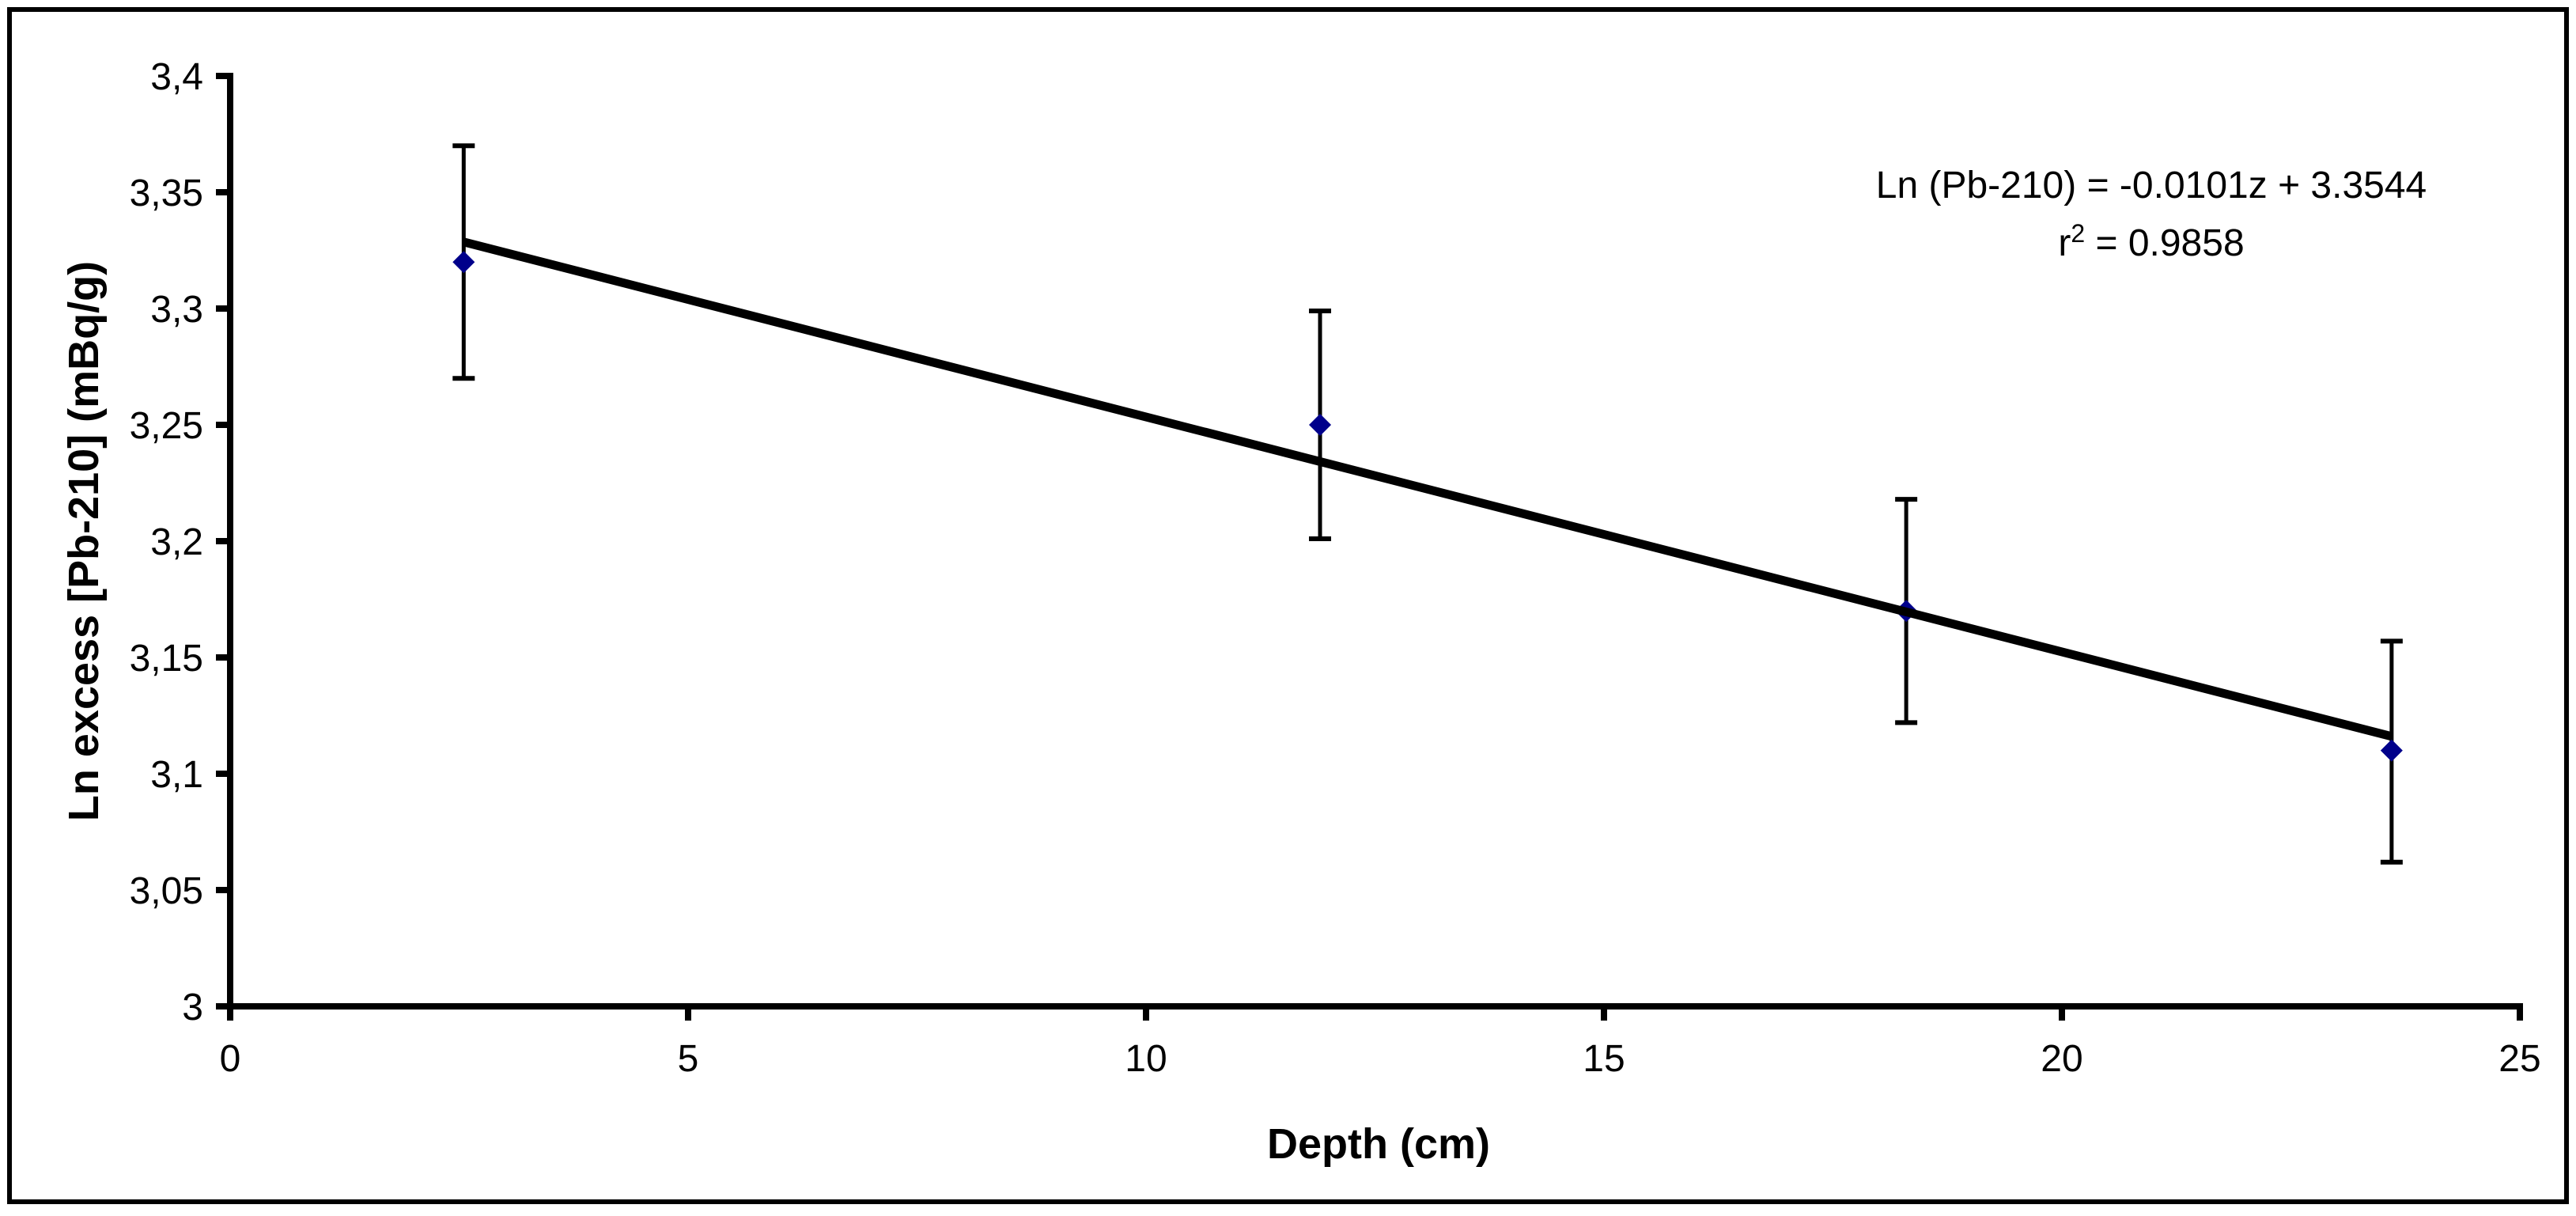 This screenshot has height=1216, width=2576. I want to click on r-squared-exponent: 2, so click(2078, 233).